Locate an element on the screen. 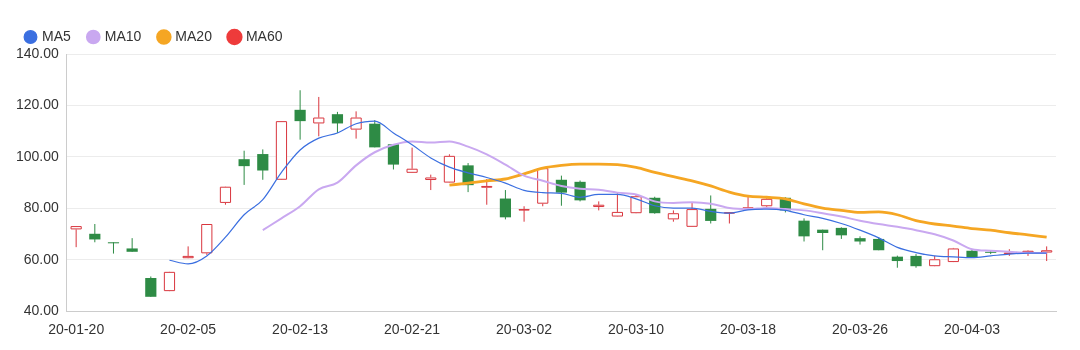 The width and height of the screenshot is (1080, 350). y-tick-label: 80.00 is located at coordinates (41, 207).